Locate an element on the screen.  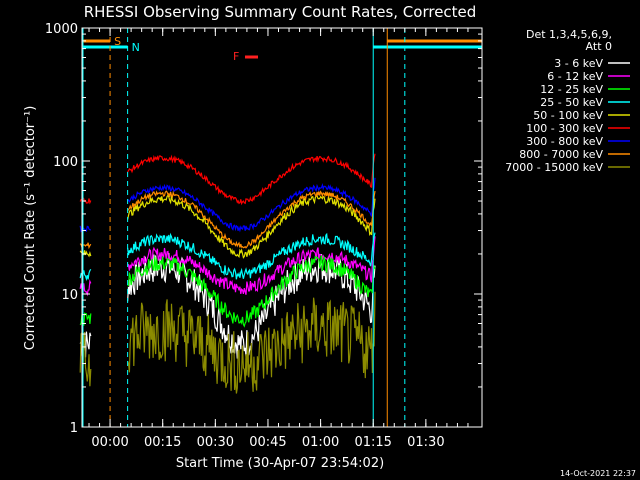
x-tick-label: 01:00 is located at coordinates (320, 442).